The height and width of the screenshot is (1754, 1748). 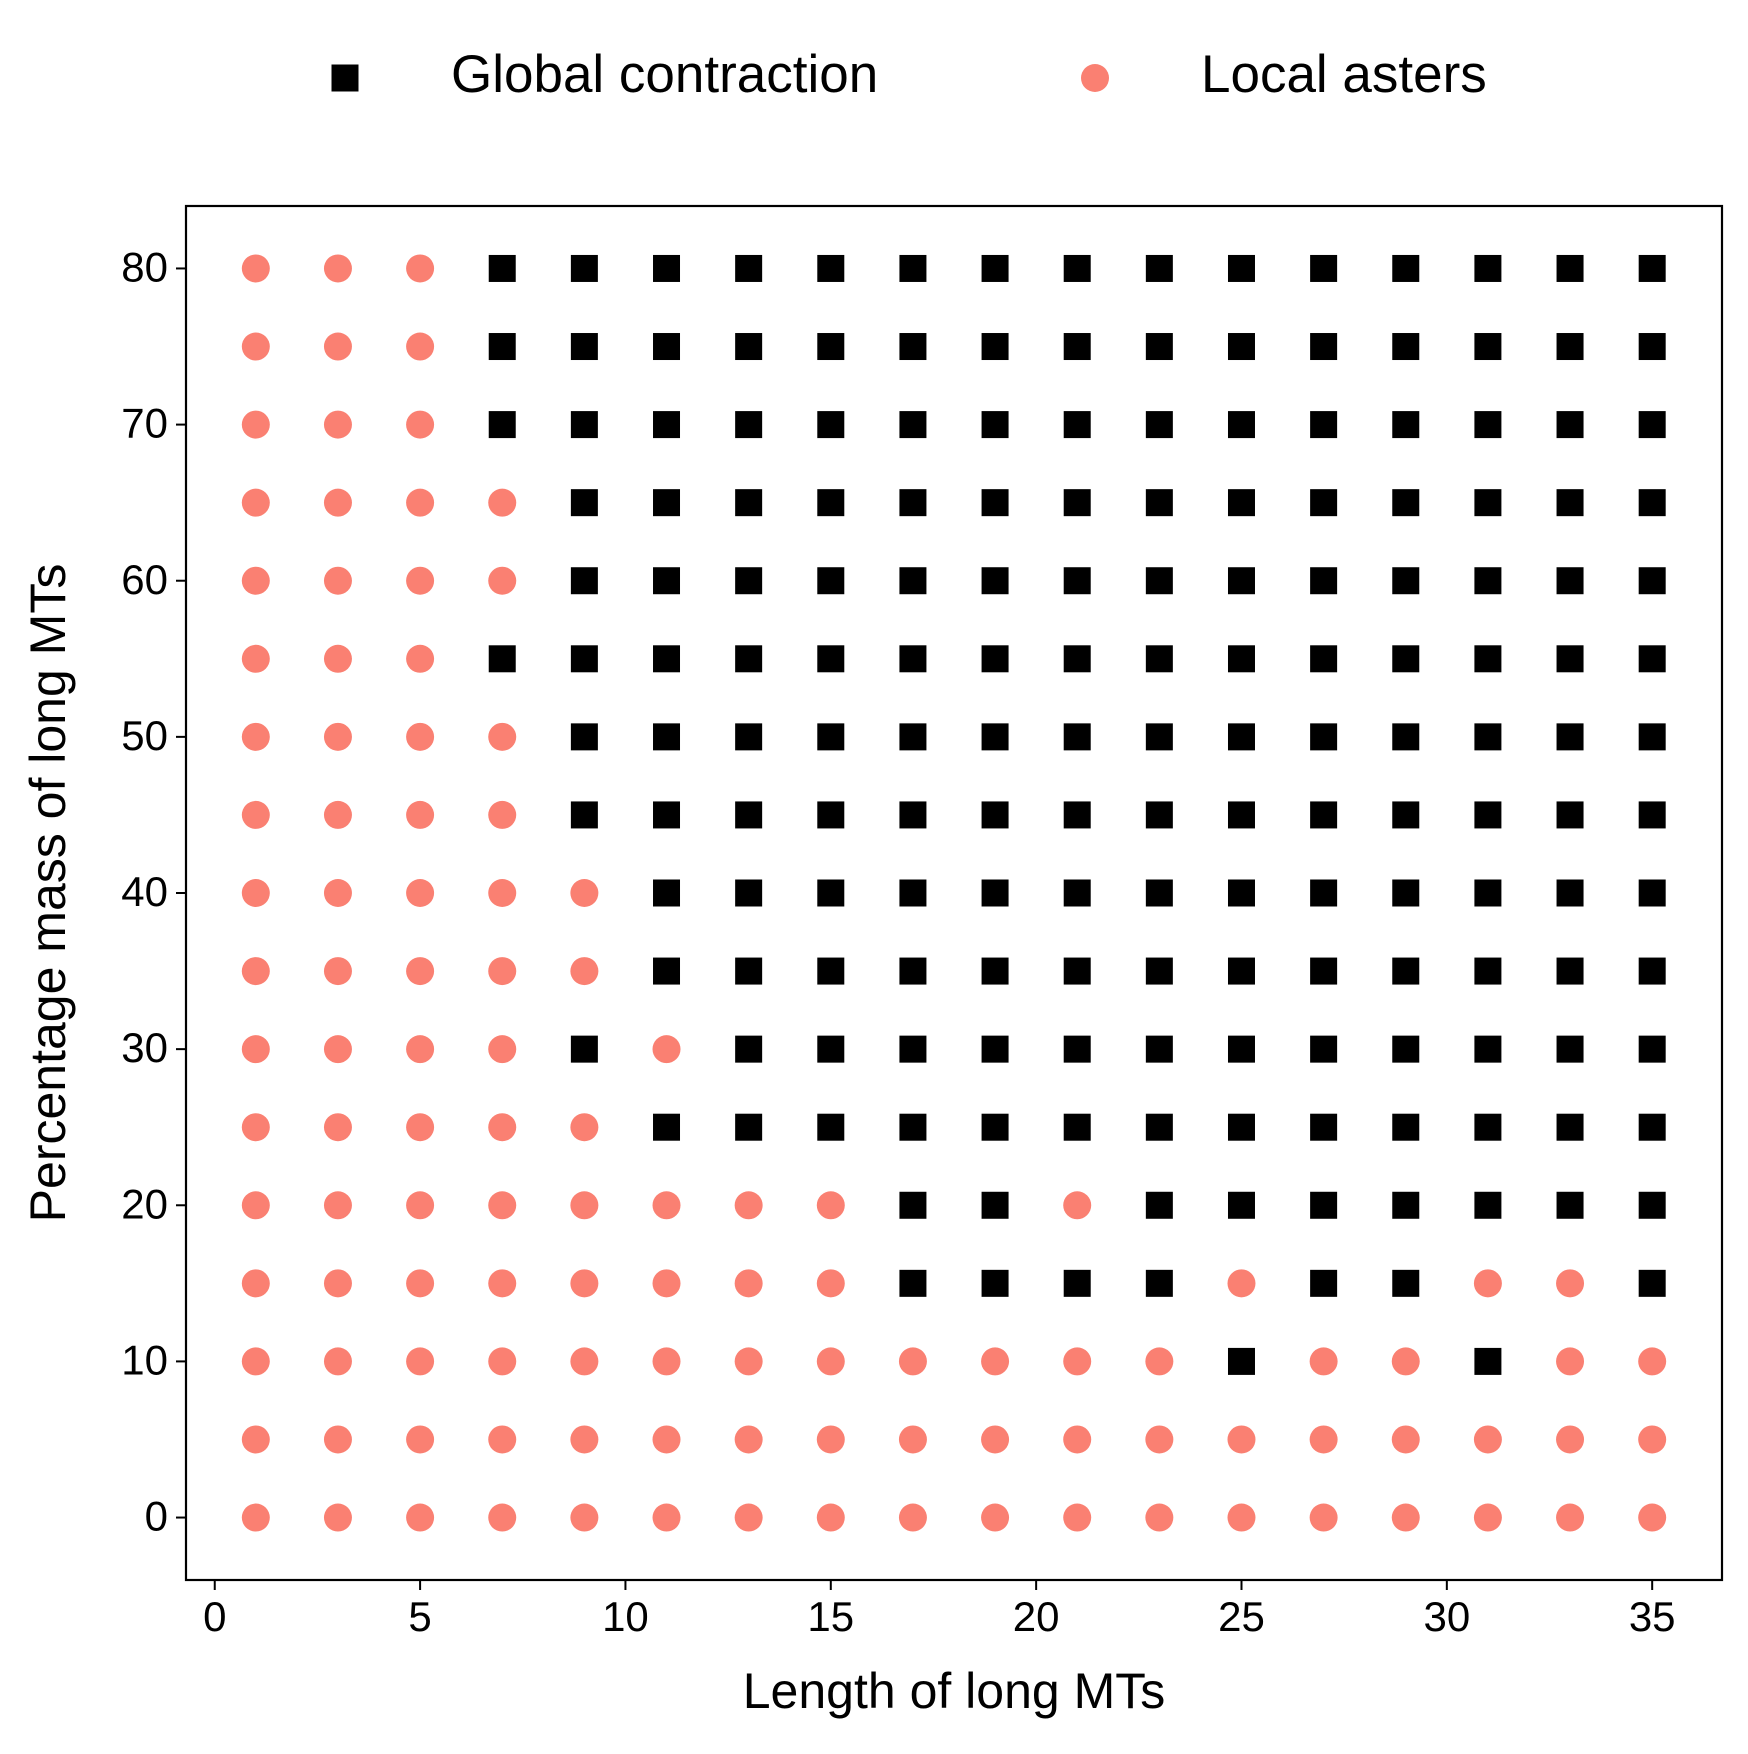 I want to click on y-tick-label: 0, so click(x=156, y=1516).